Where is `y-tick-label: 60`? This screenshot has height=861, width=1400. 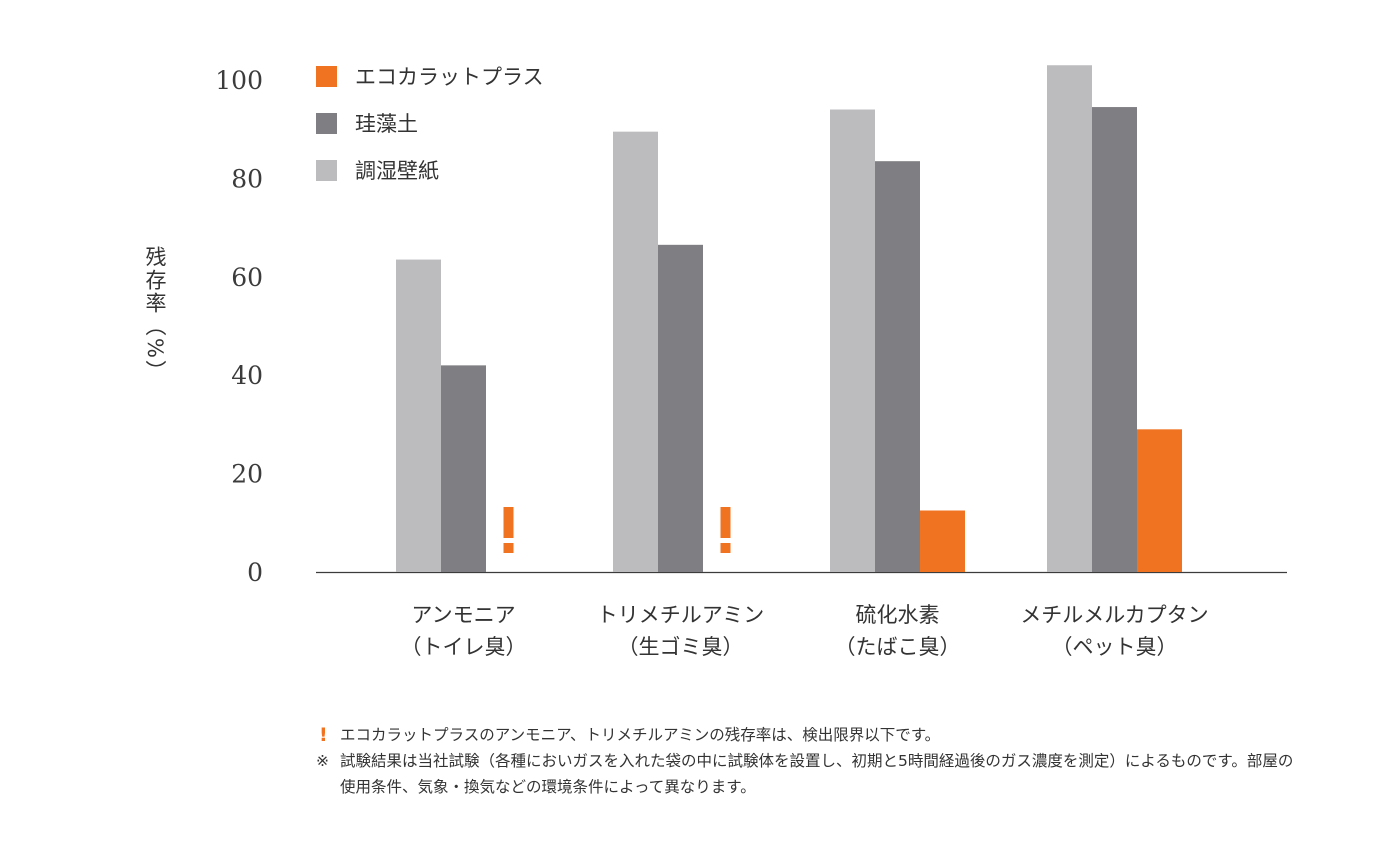 y-tick-label: 60 is located at coordinates (247, 277).